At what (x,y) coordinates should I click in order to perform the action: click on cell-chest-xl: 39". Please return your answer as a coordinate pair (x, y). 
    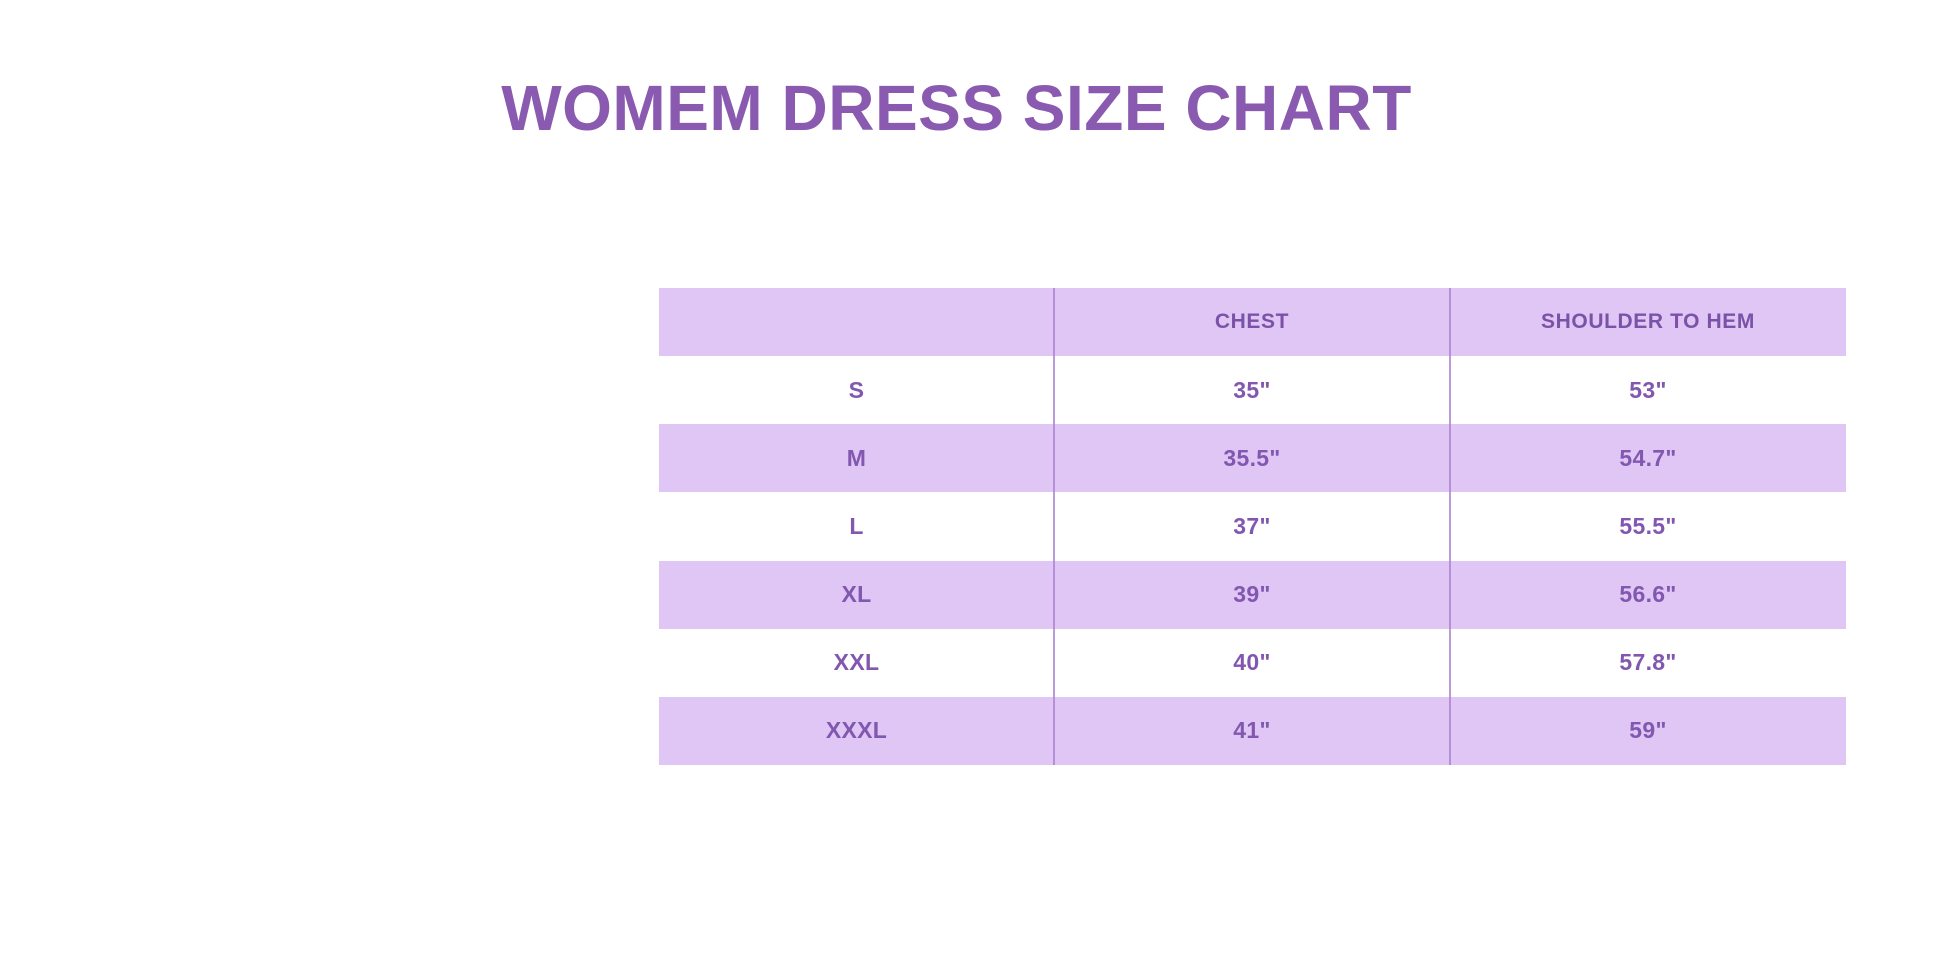
    Looking at the image, I should click on (1252, 594).